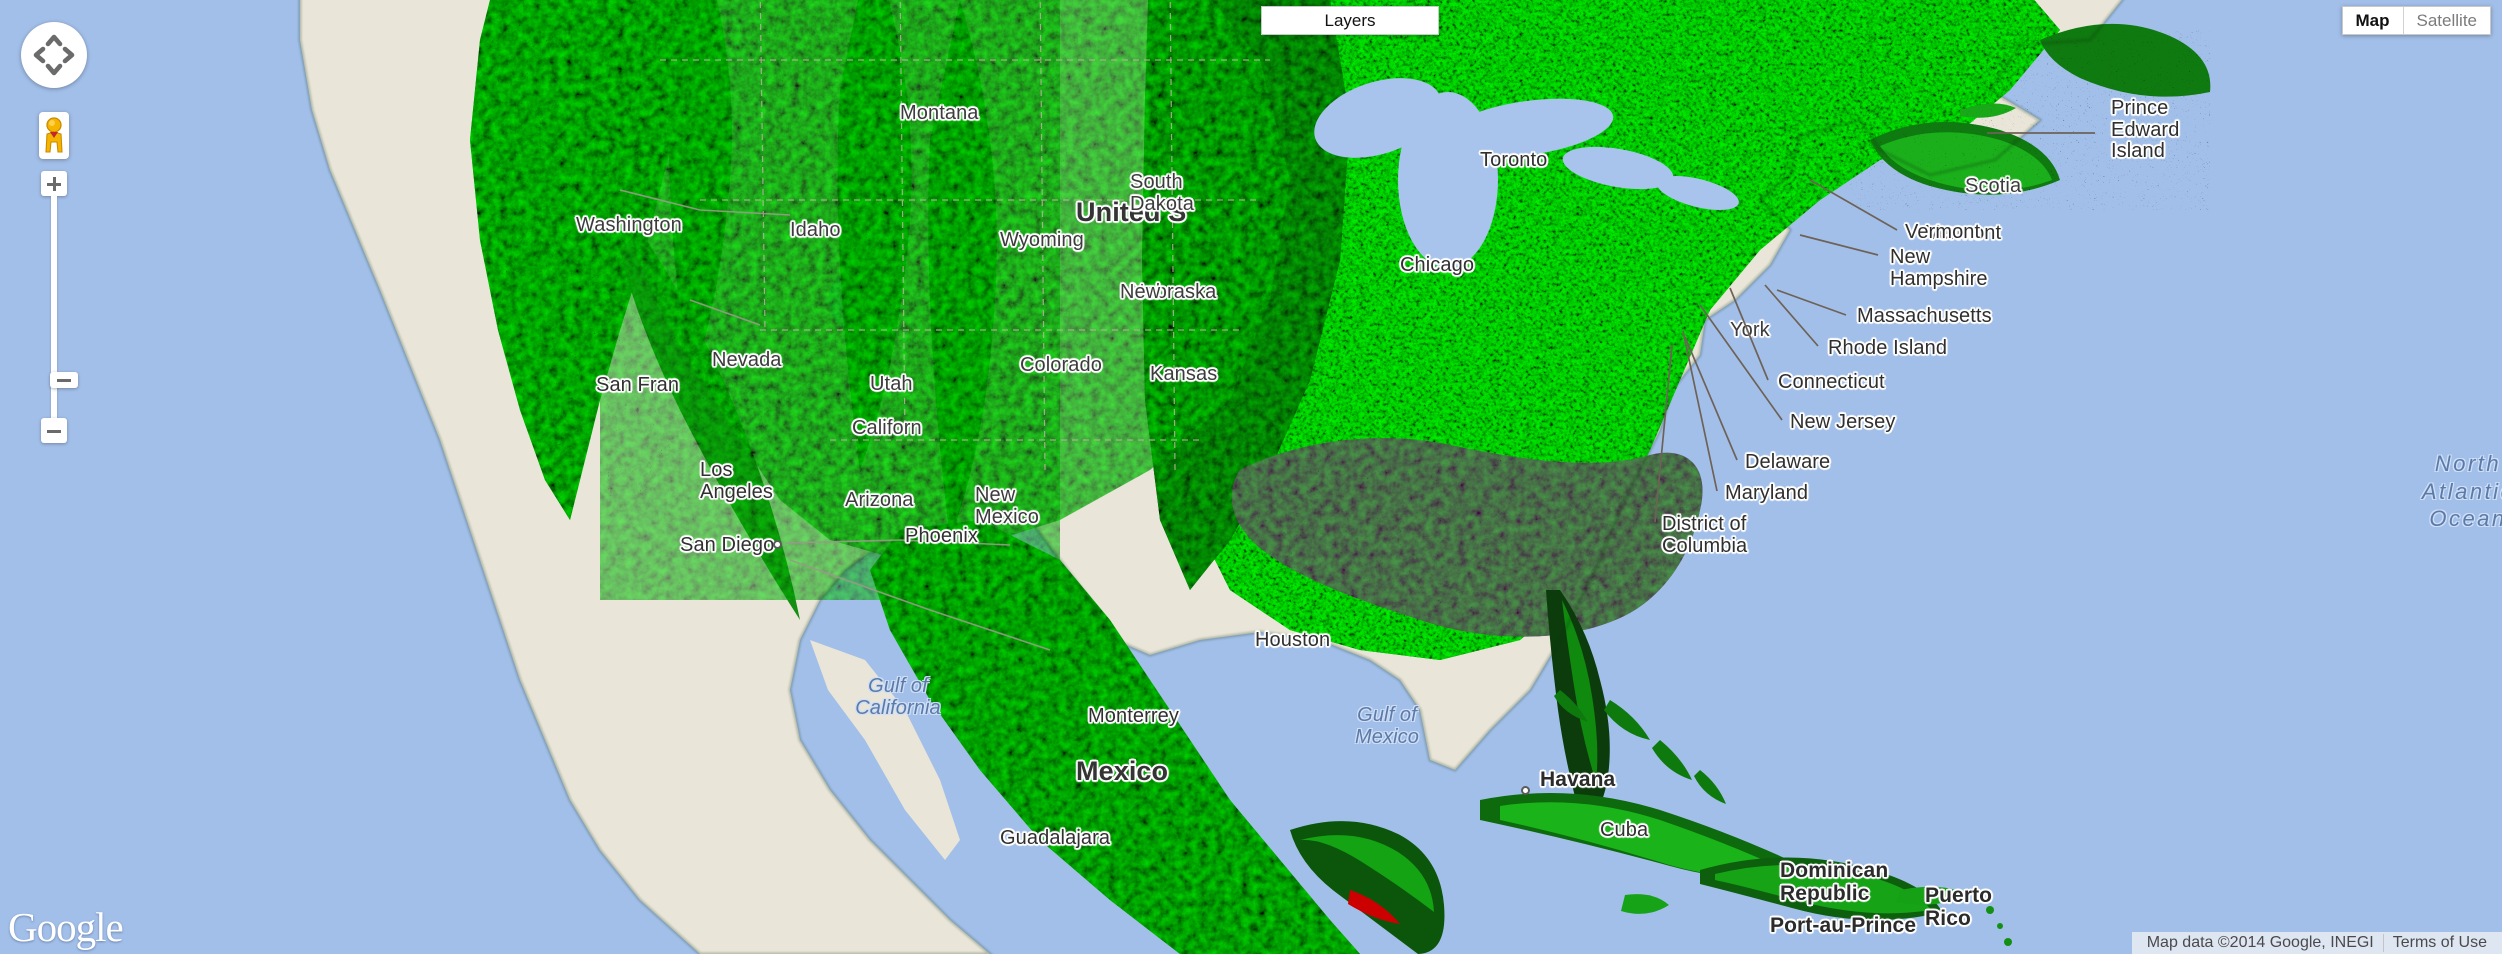 The image size is (2502, 954). I want to click on terms-of-use-link: Terms of Use, so click(2439, 943).